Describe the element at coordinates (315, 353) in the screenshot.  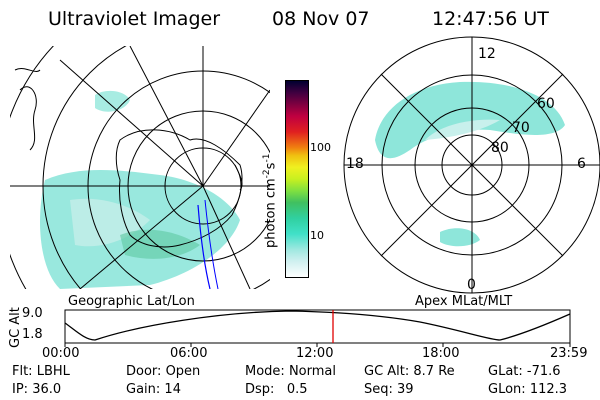
I see `time-tick-2: 12:00` at that location.